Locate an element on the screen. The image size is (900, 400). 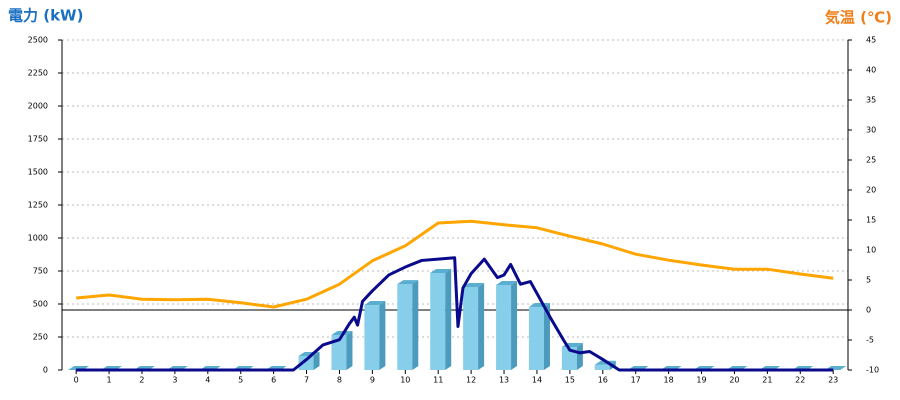
y2-tick-label: 10 is located at coordinates (871, 250).